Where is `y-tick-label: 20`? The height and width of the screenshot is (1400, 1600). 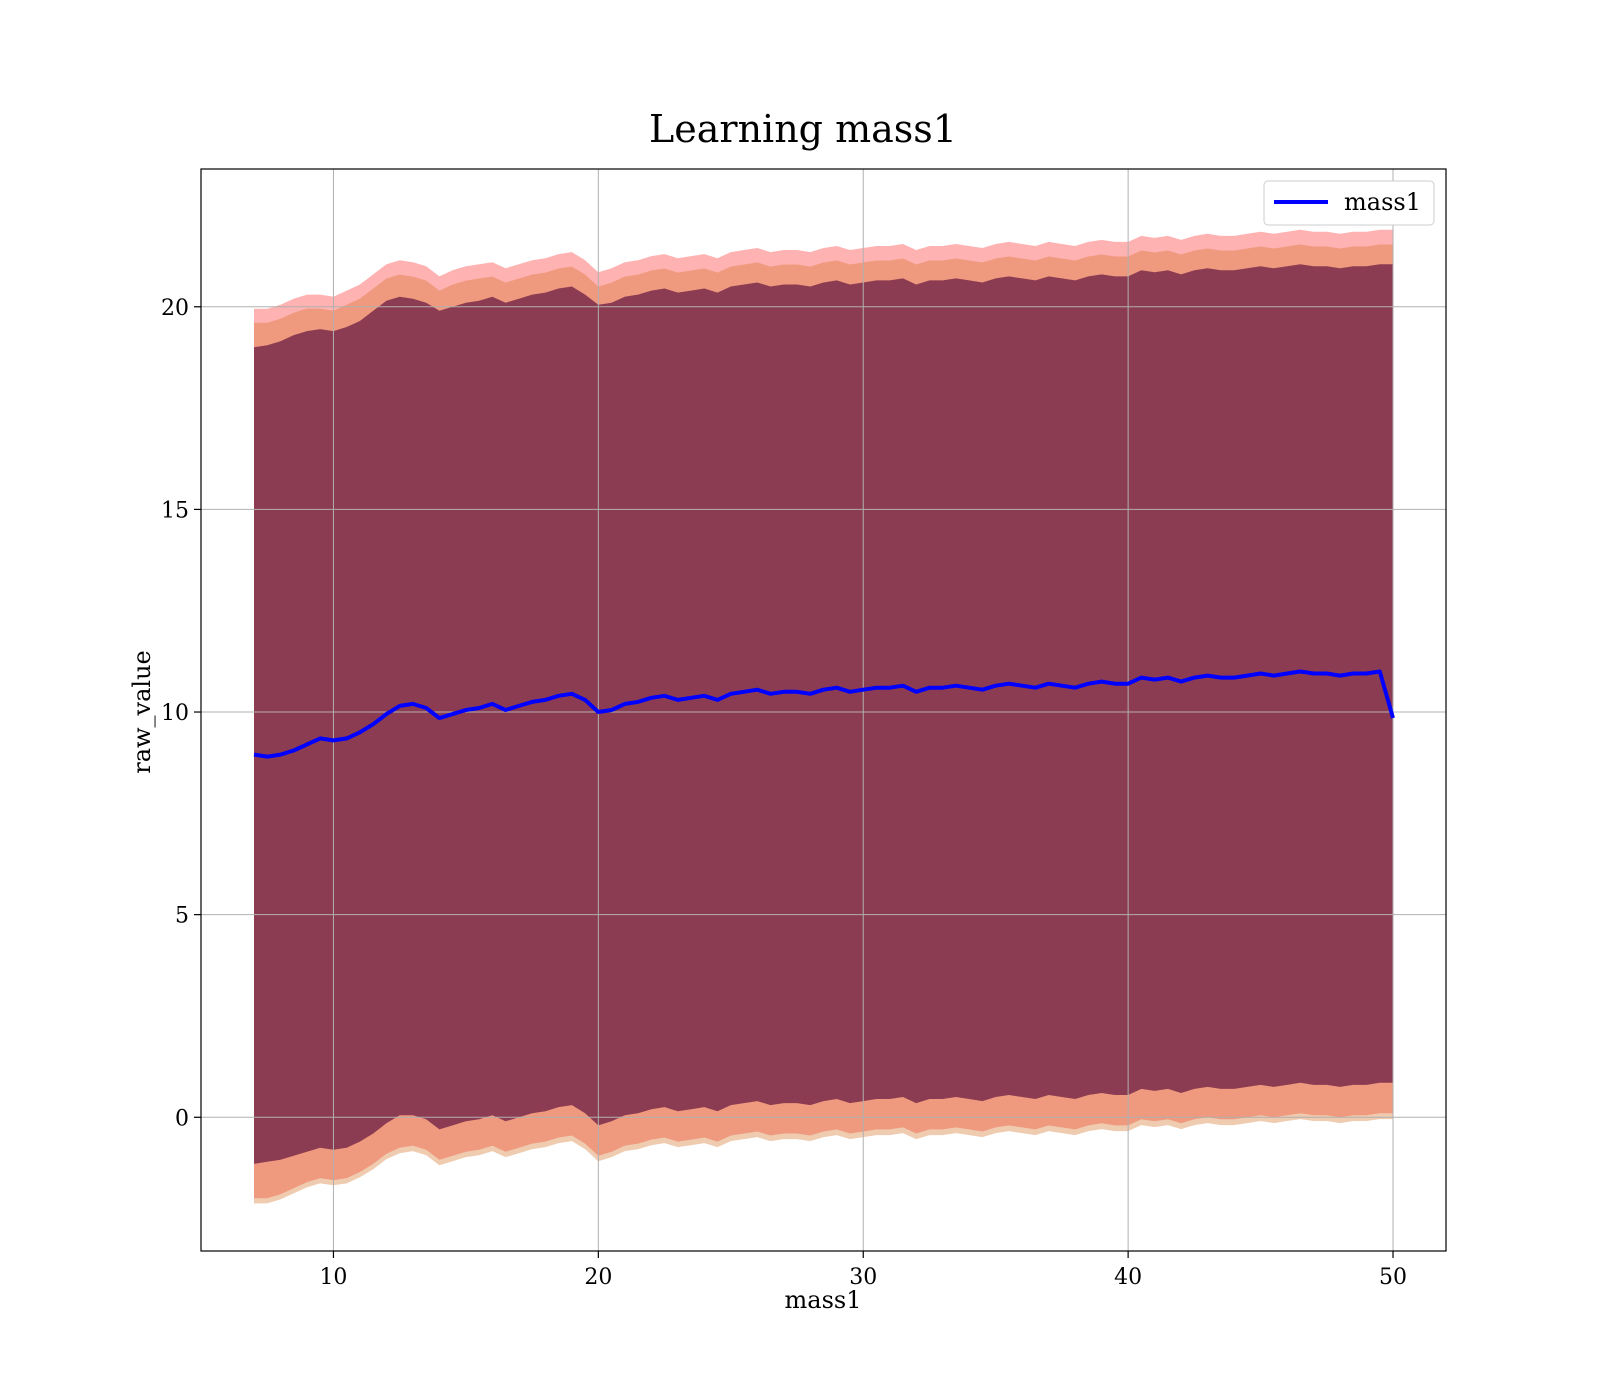 y-tick-label: 20 is located at coordinates (175, 308).